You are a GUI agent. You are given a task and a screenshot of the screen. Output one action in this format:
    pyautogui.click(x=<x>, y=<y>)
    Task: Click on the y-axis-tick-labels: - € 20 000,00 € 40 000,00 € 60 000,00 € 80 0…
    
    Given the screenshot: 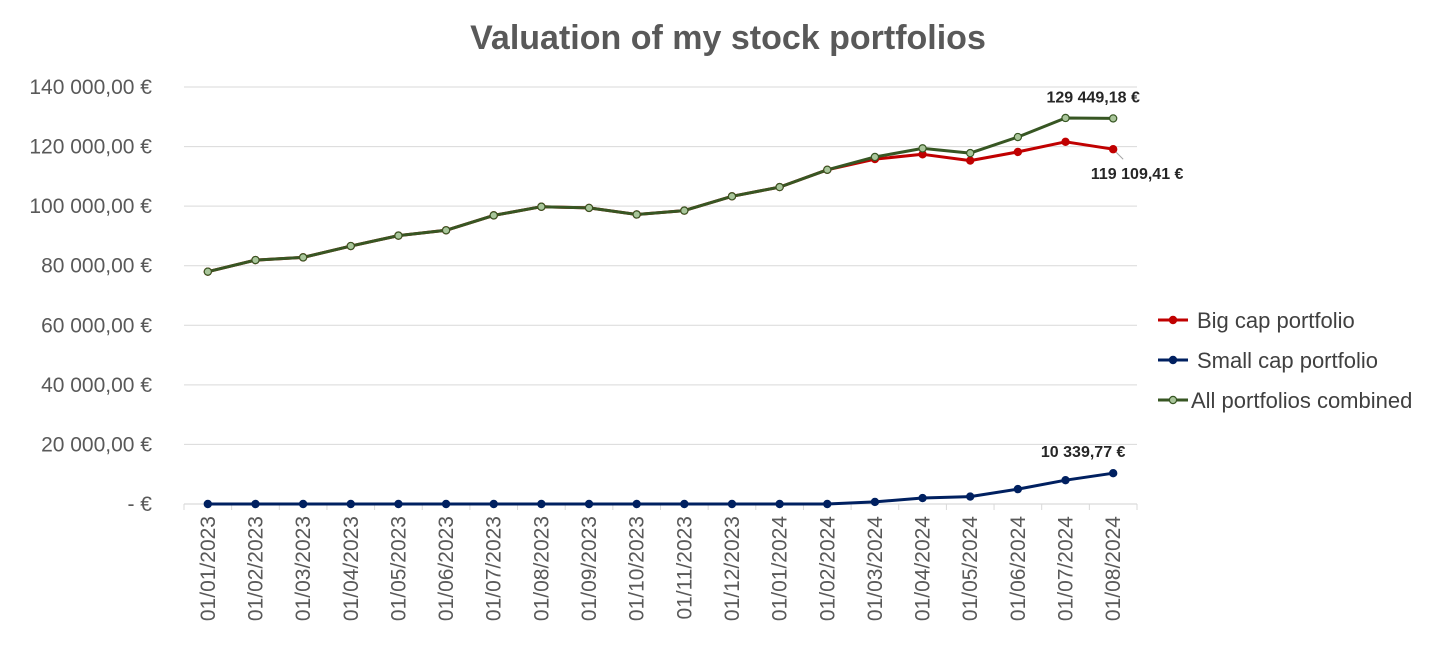 What is the action you would take?
    pyautogui.click(x=90, y=296)
    